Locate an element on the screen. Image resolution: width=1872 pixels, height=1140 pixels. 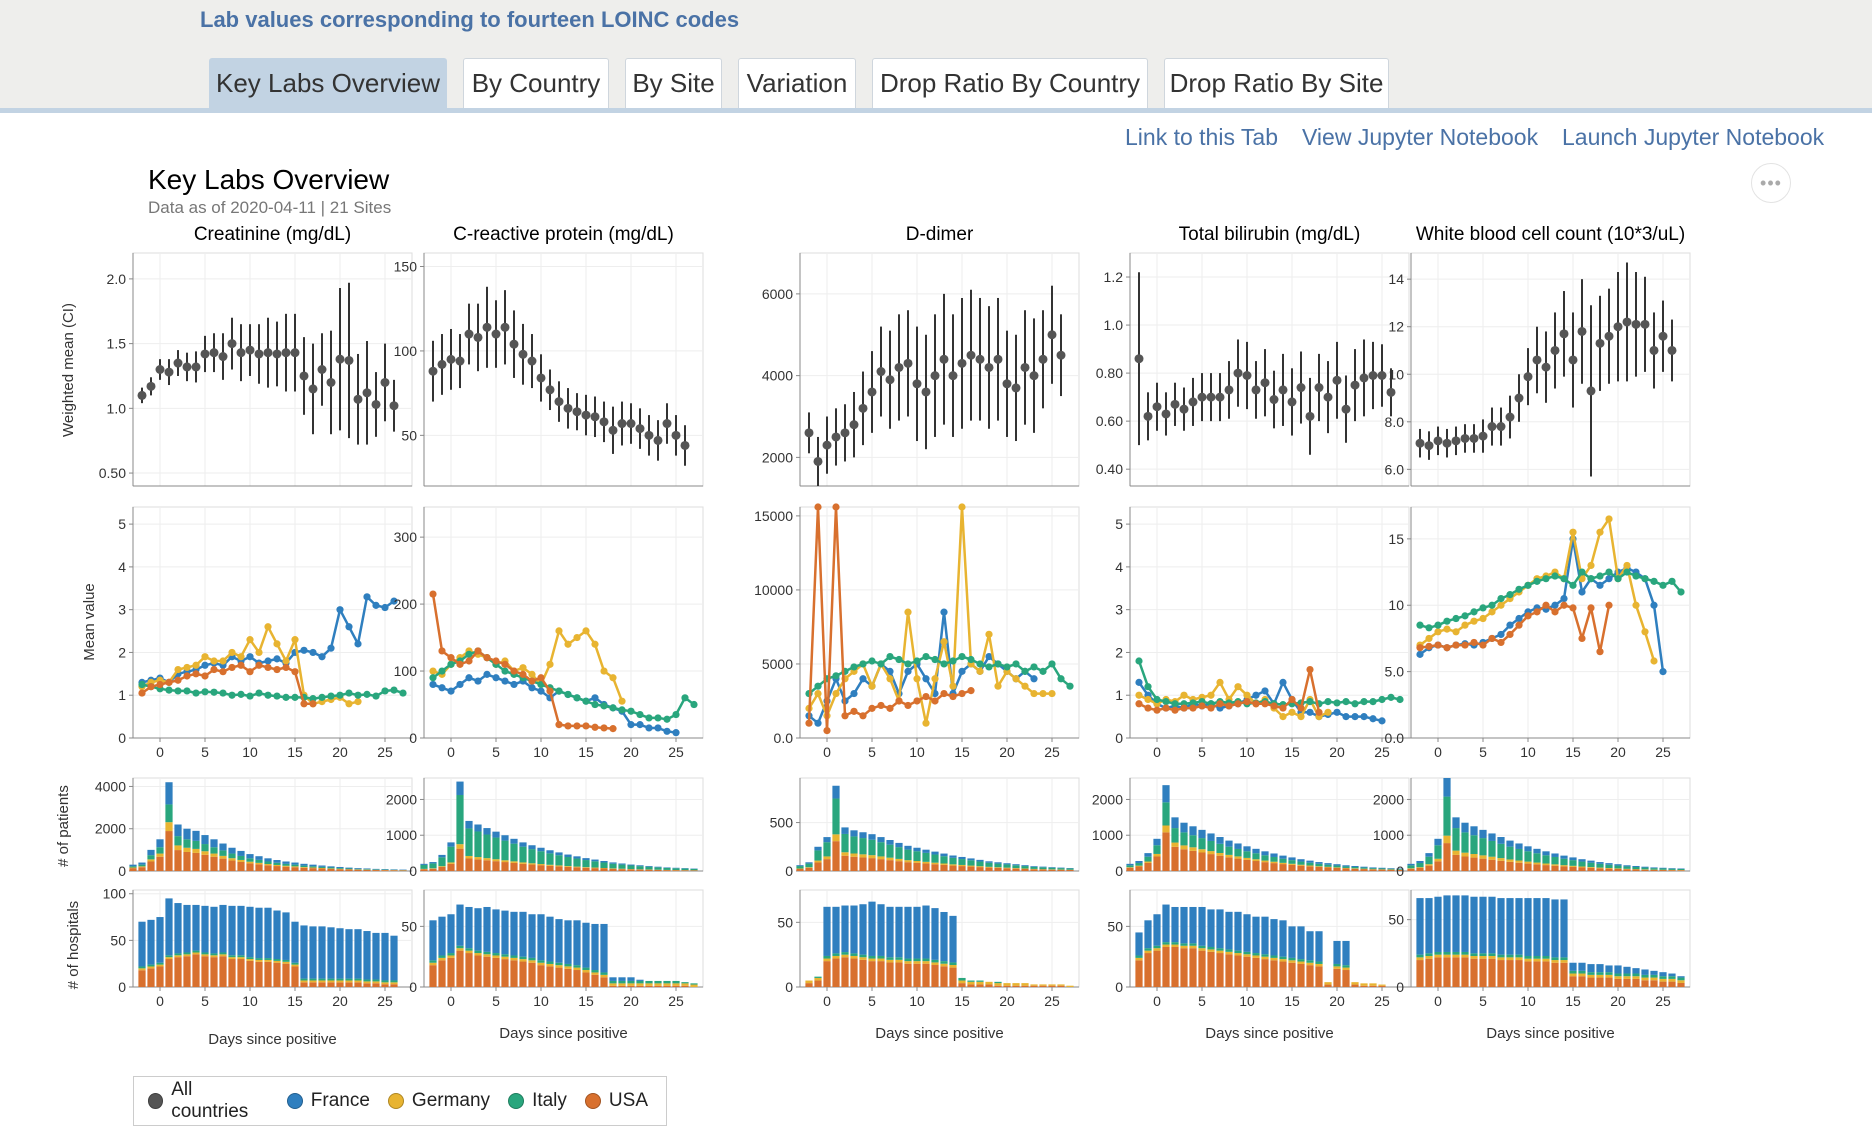
tab-variation: Variation is located at coordinates (797, 83).